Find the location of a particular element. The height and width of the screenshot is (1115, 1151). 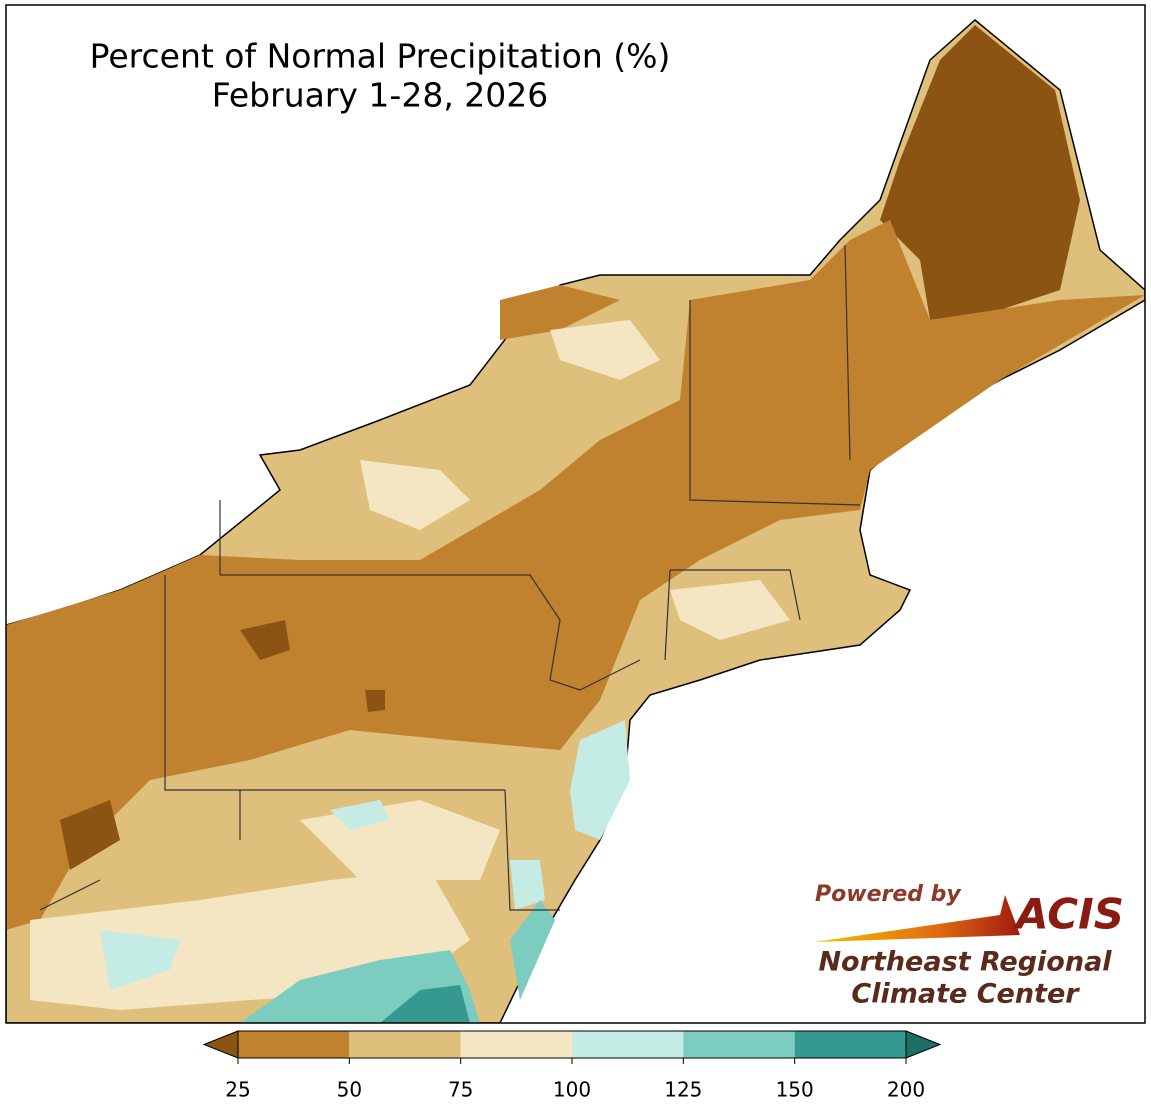

title-line: February 1-28, 2026 is located at coordinates (380, 95).